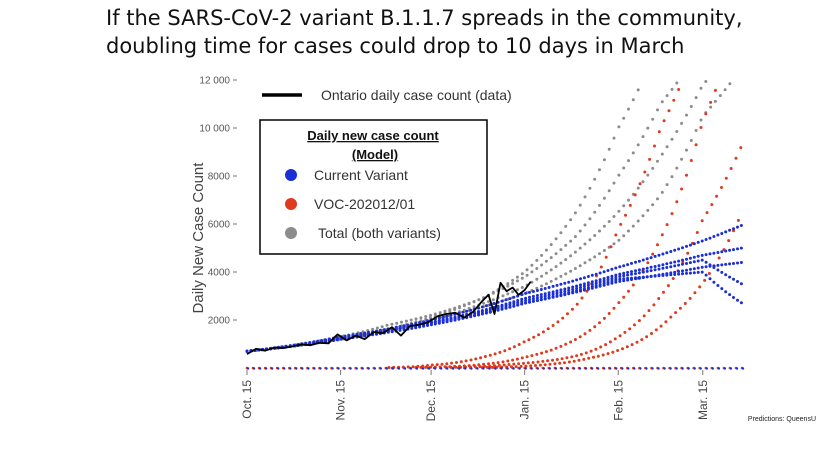  Describe the element at coordinates (694, 269) in the screenshot. I see `current-run2-pt` at that location.